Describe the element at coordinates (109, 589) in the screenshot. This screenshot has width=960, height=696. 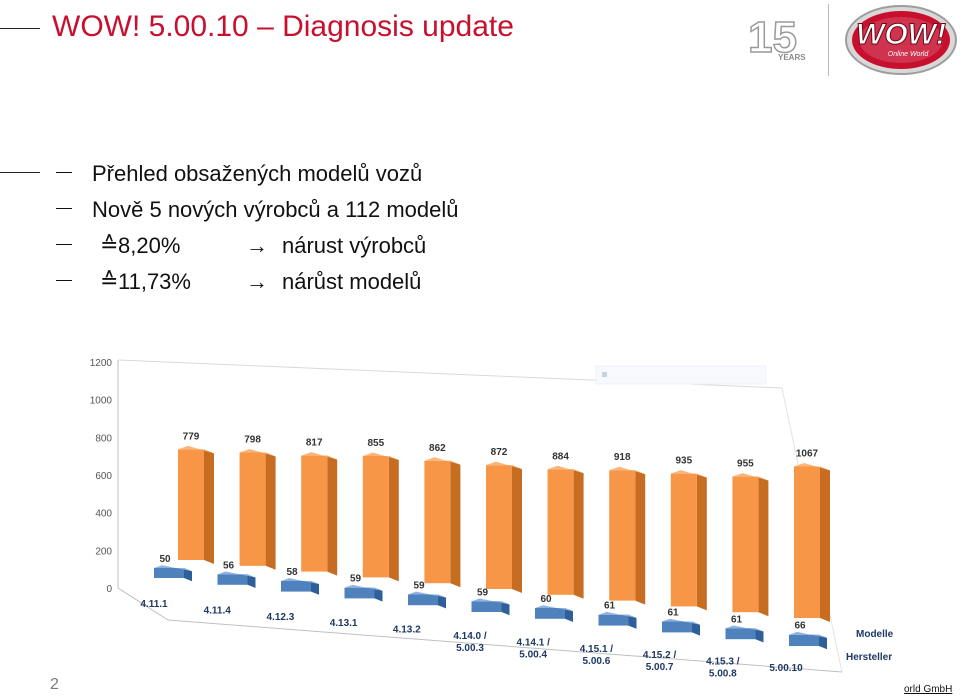
I see `y-tick-label: 0` at that location.